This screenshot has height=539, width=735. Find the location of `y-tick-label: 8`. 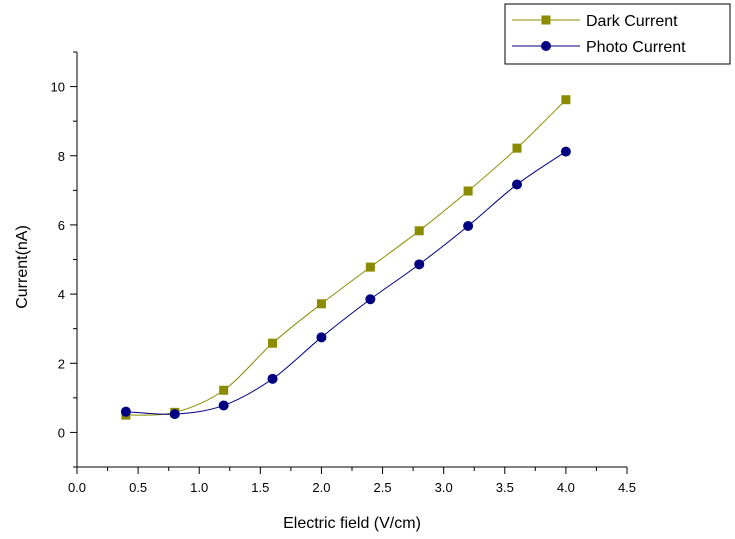

y-tick-label: 8 is located at coordinates (61, 156).